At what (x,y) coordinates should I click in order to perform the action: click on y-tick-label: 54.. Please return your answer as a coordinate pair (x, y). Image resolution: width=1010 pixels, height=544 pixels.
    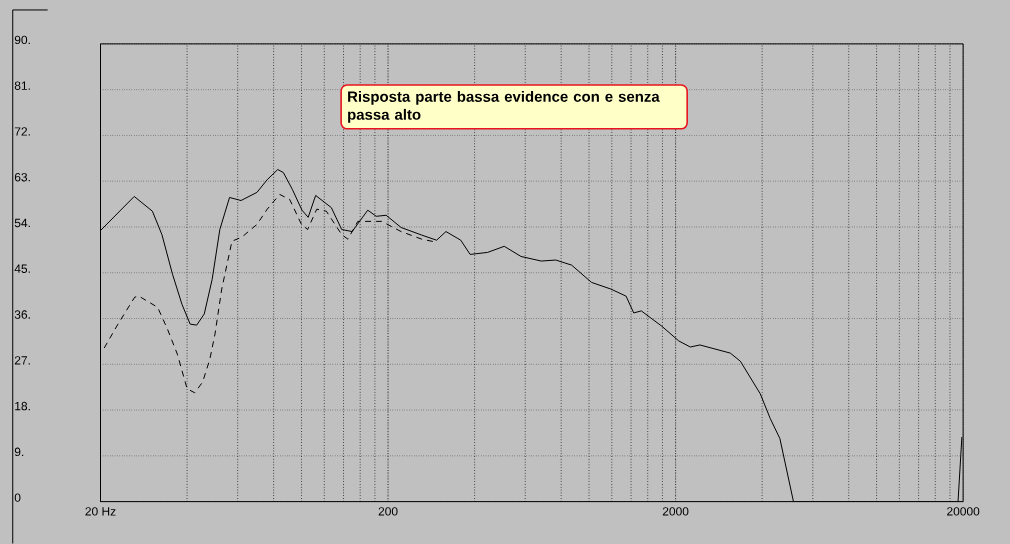
    Looking at the image, I should click on (22, 223).